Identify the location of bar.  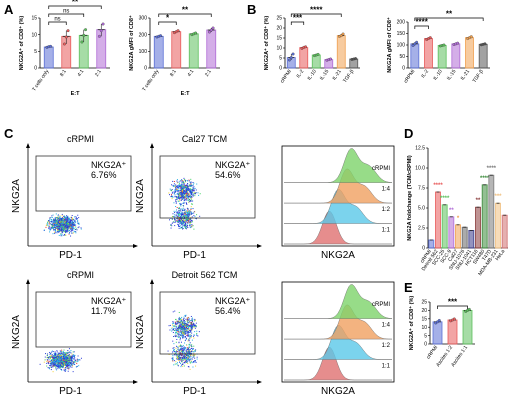
(458, 236).